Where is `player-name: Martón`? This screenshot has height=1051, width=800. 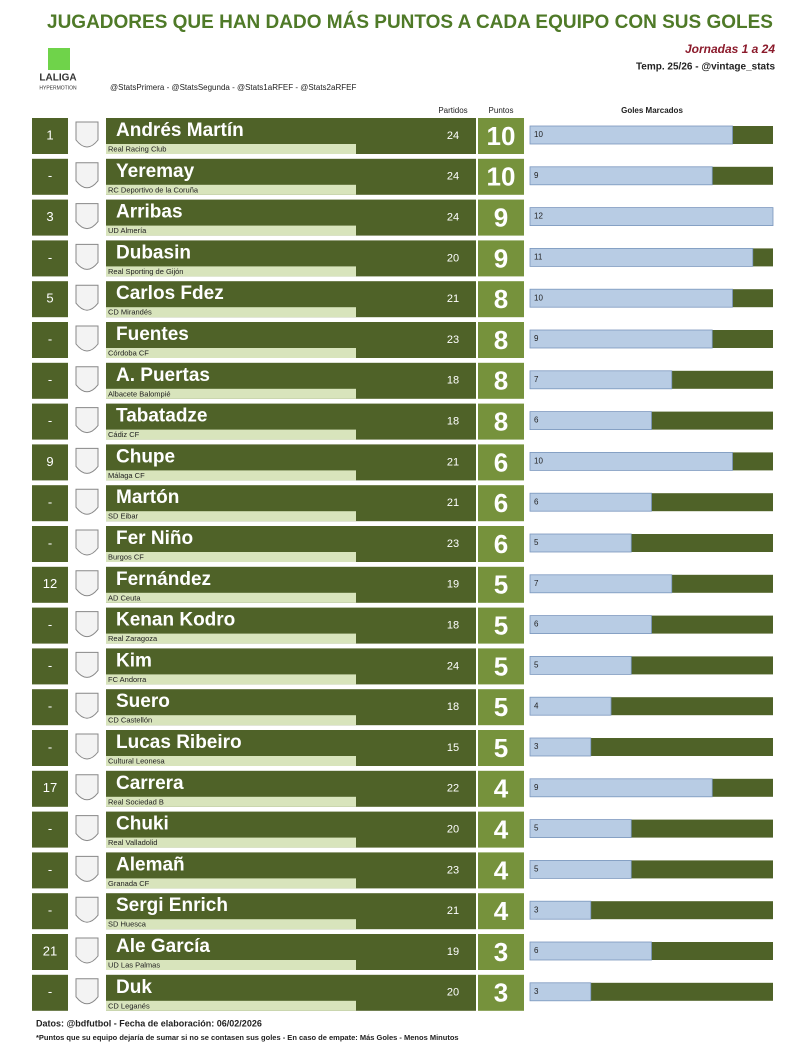 player-name: Martón is located at coordinates (147, 497).